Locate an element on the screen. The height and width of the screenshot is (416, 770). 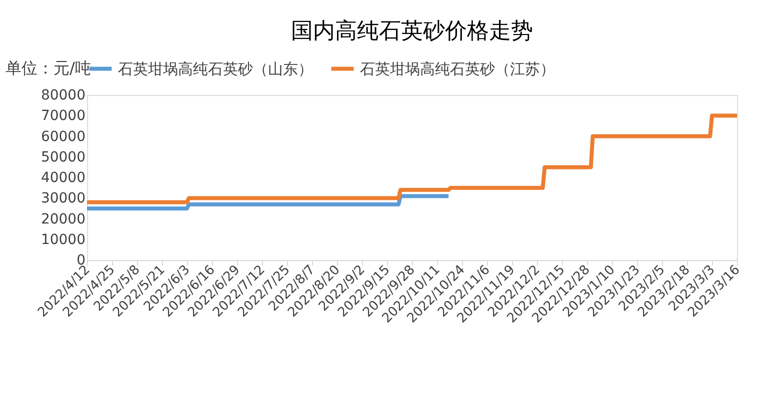
y-tick-label: 60000 is located at coordinates (63, 136).